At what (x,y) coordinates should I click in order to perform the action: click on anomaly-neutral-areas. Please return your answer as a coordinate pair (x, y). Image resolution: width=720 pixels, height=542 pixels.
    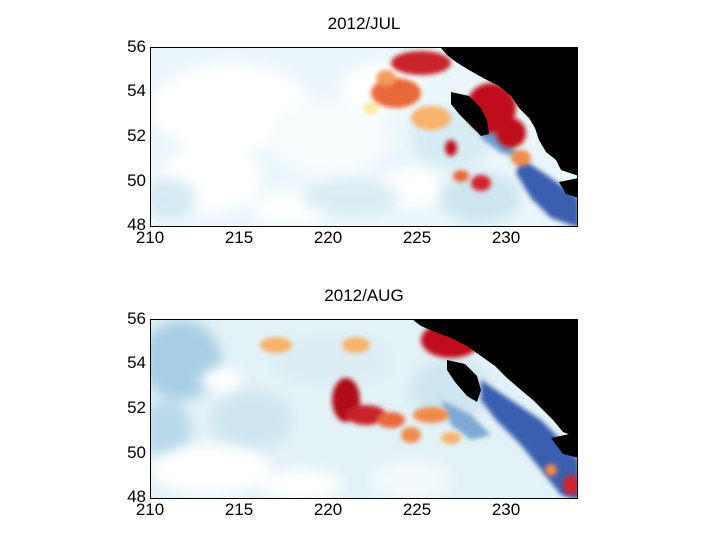
    Looking at the image, I should click on (301, 433).